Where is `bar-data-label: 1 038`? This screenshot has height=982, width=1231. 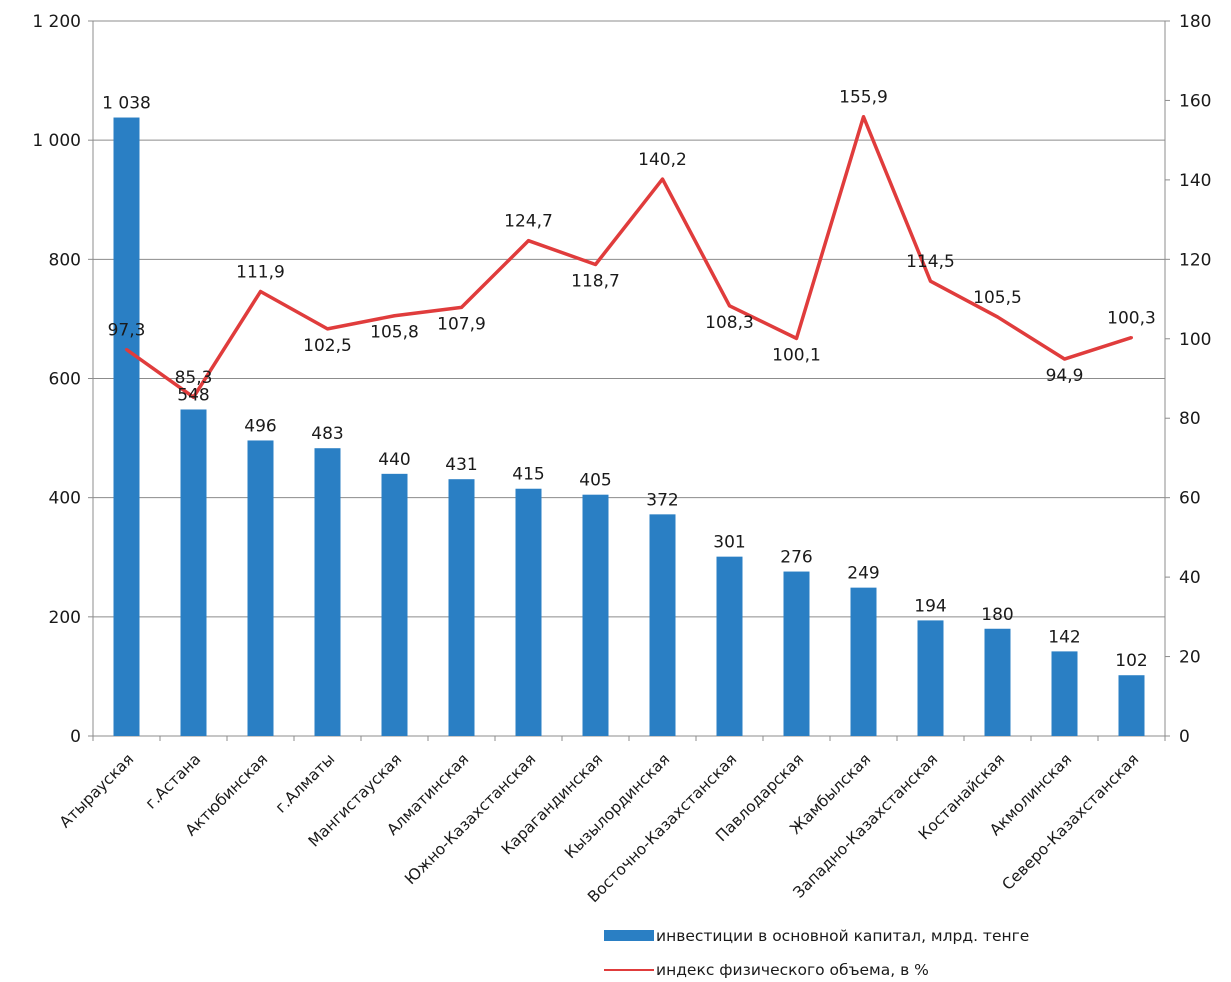
bar-data-label: 1 038 is located at coordinates (126, 104).